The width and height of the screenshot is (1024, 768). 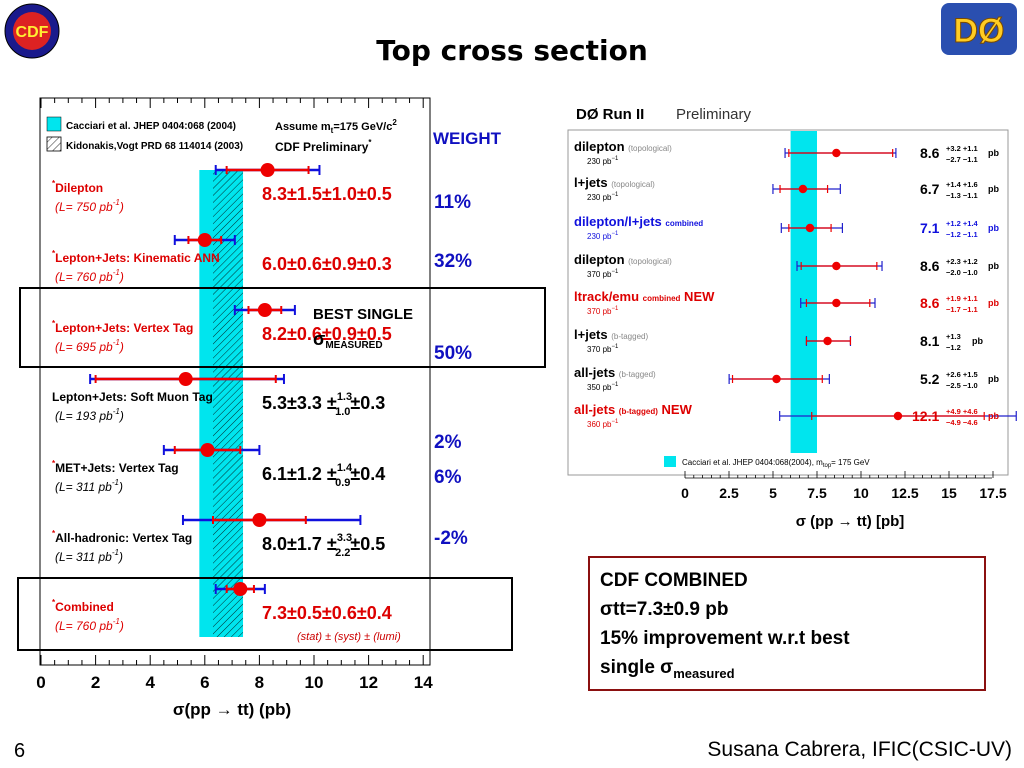 I want to click on d0-error-down: −1.2, so click(x=953, y=347).